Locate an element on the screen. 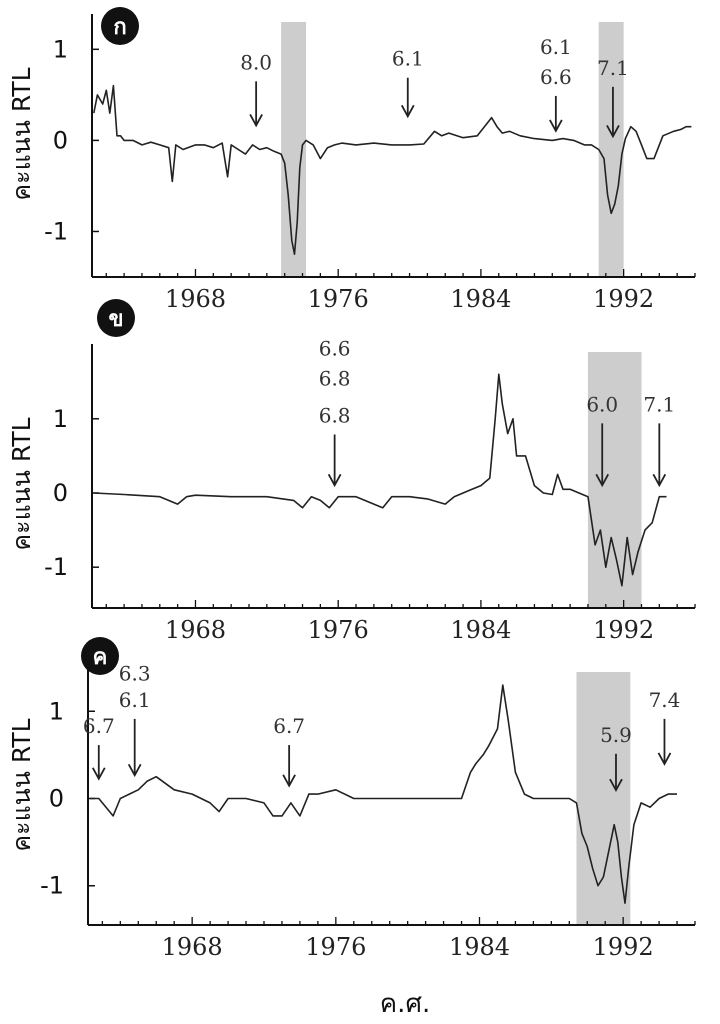 The width and height of the screenshot is (720, 1024). annotation-label: 6.3 is located at coordinates (135, 674).